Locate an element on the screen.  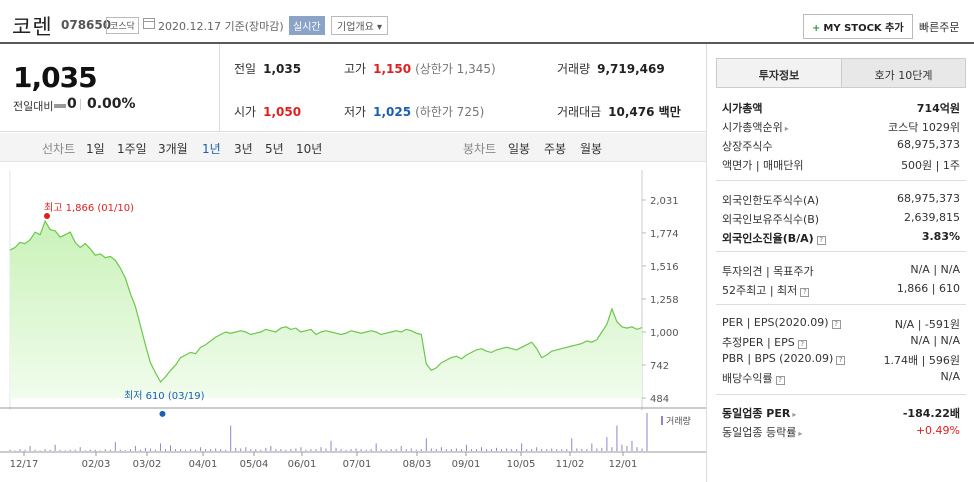
x-tick-label: 09/01 is located at coordinates (466, 464).